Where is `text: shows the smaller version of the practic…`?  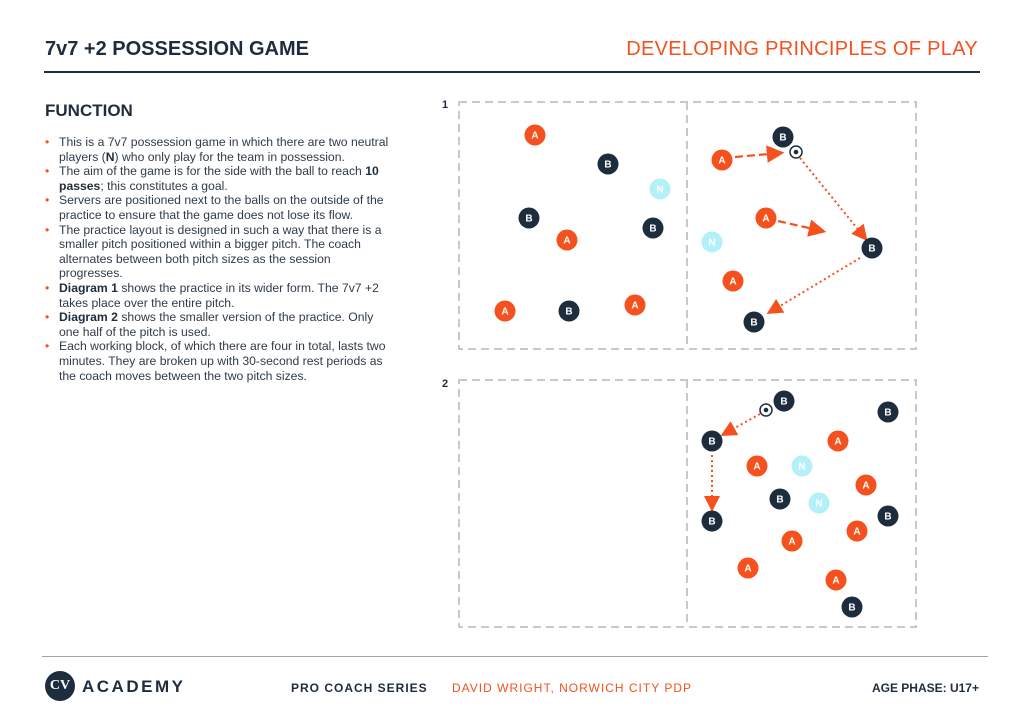 text: shows the smaller version of the practic… is located at coordinates (216, 324).